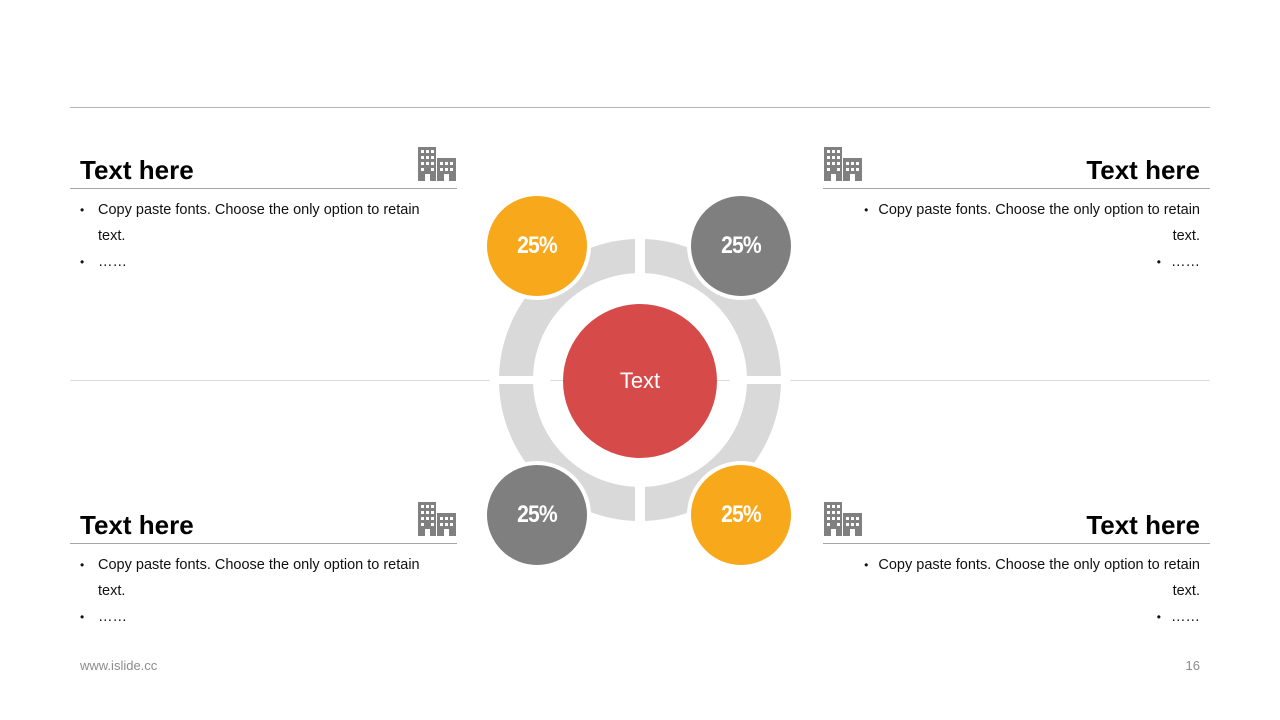  I want to click on page-number: 16, so click(1192, 665).